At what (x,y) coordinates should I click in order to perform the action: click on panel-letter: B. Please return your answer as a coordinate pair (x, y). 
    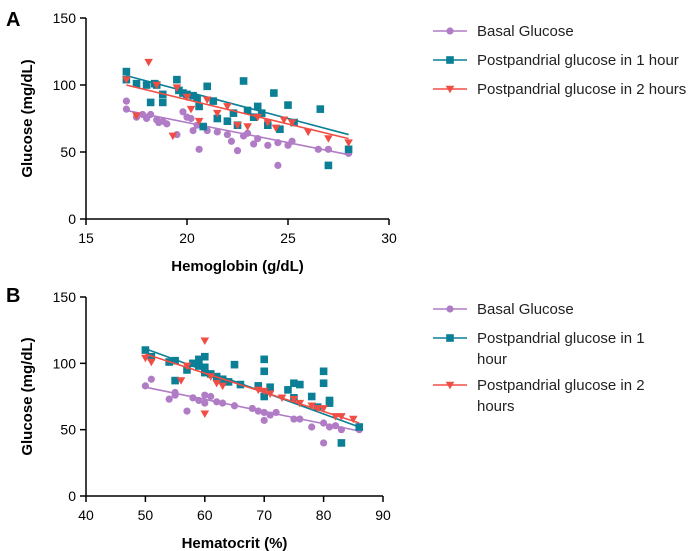
    Looking at the image, I should click on (13, 296).